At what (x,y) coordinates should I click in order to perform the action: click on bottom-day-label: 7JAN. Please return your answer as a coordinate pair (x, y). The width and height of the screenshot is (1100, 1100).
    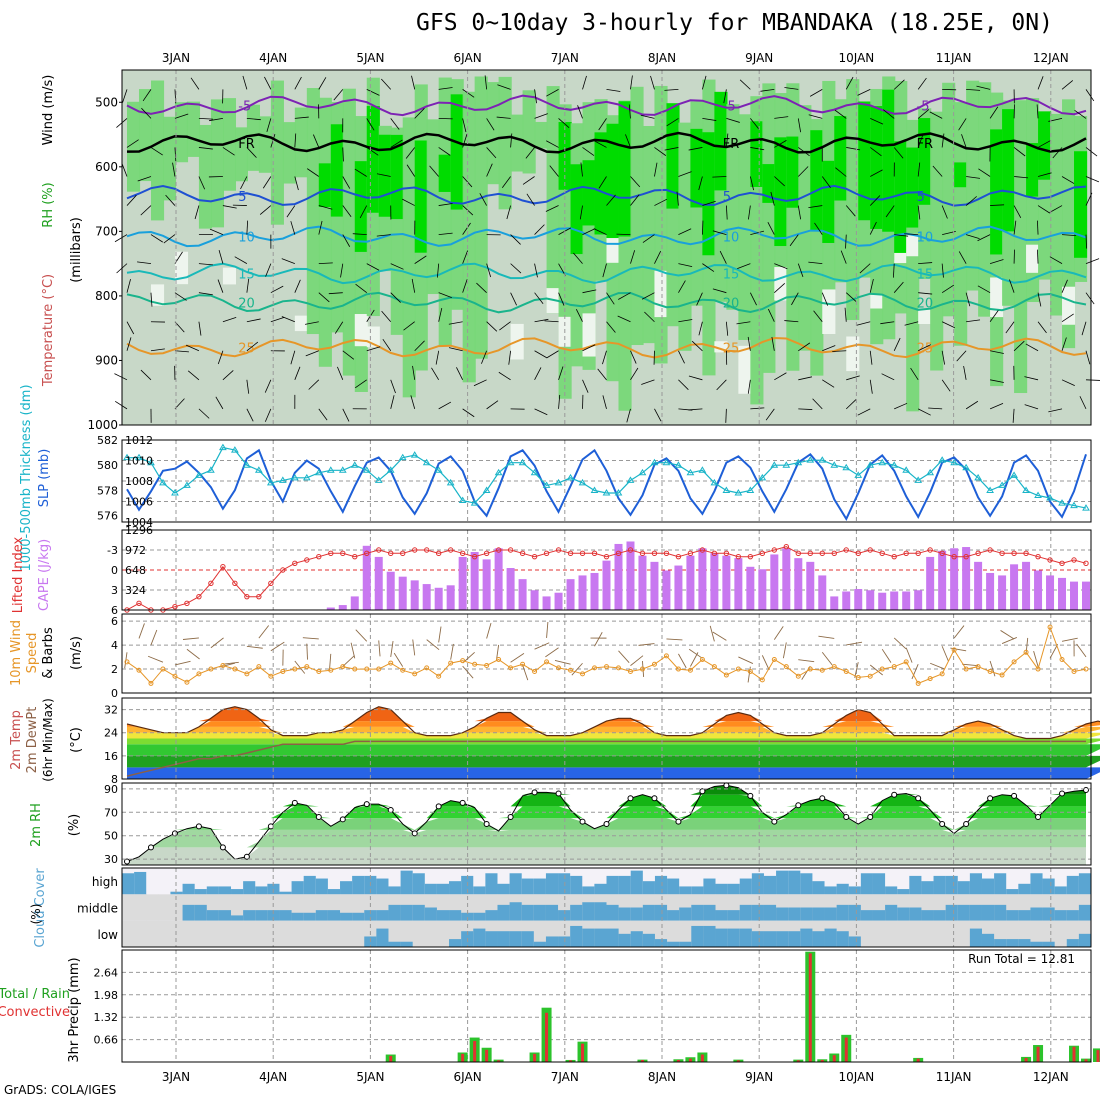
    Looking at the image, I should click on (565, 1077).